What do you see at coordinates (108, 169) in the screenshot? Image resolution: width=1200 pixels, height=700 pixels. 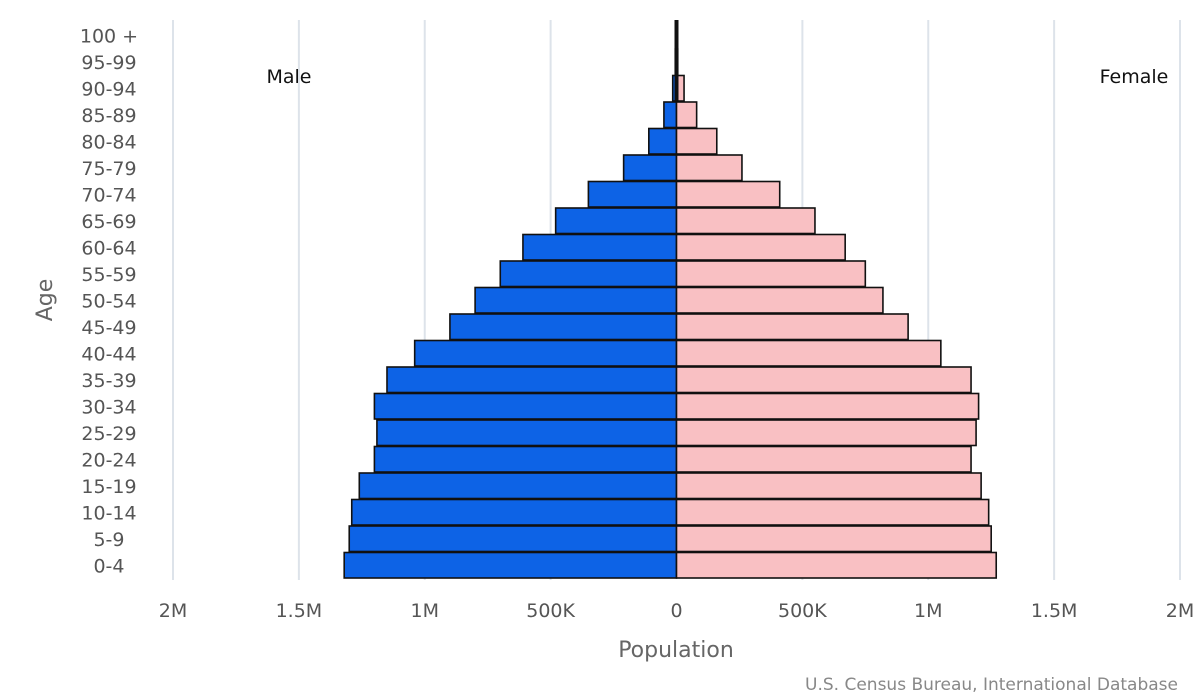 I see `y-tick-label: 75-79` at bounding box center [108, 169].